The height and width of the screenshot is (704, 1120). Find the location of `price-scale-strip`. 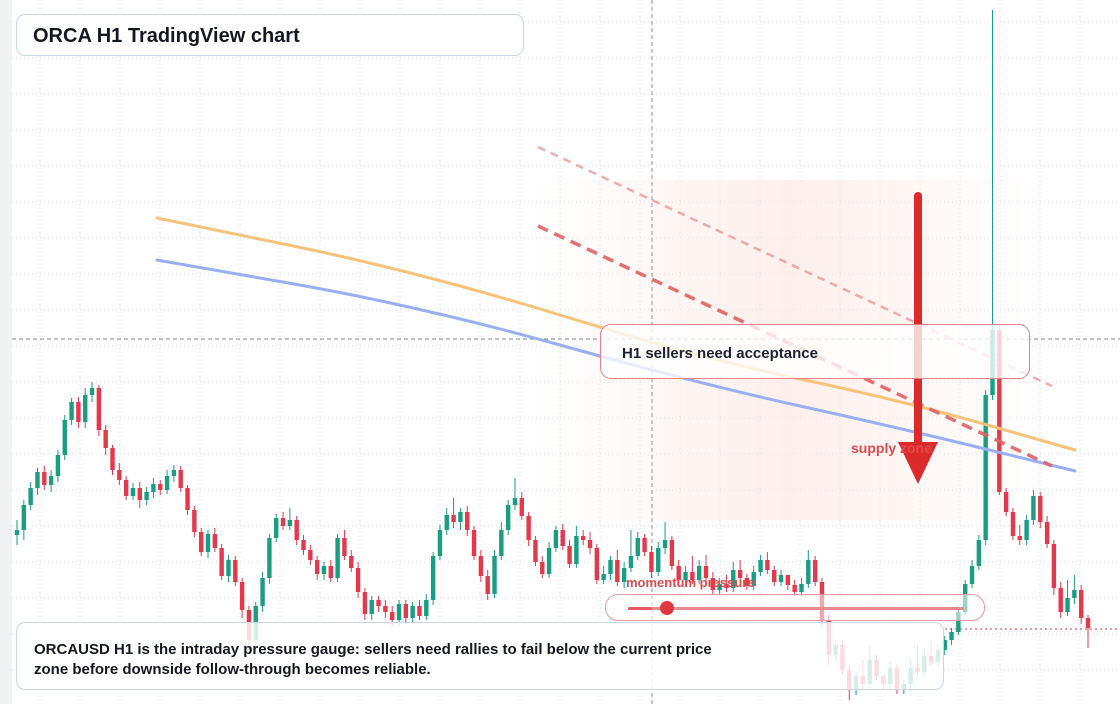

price-scale-strip is located at coordinates (6, 352).